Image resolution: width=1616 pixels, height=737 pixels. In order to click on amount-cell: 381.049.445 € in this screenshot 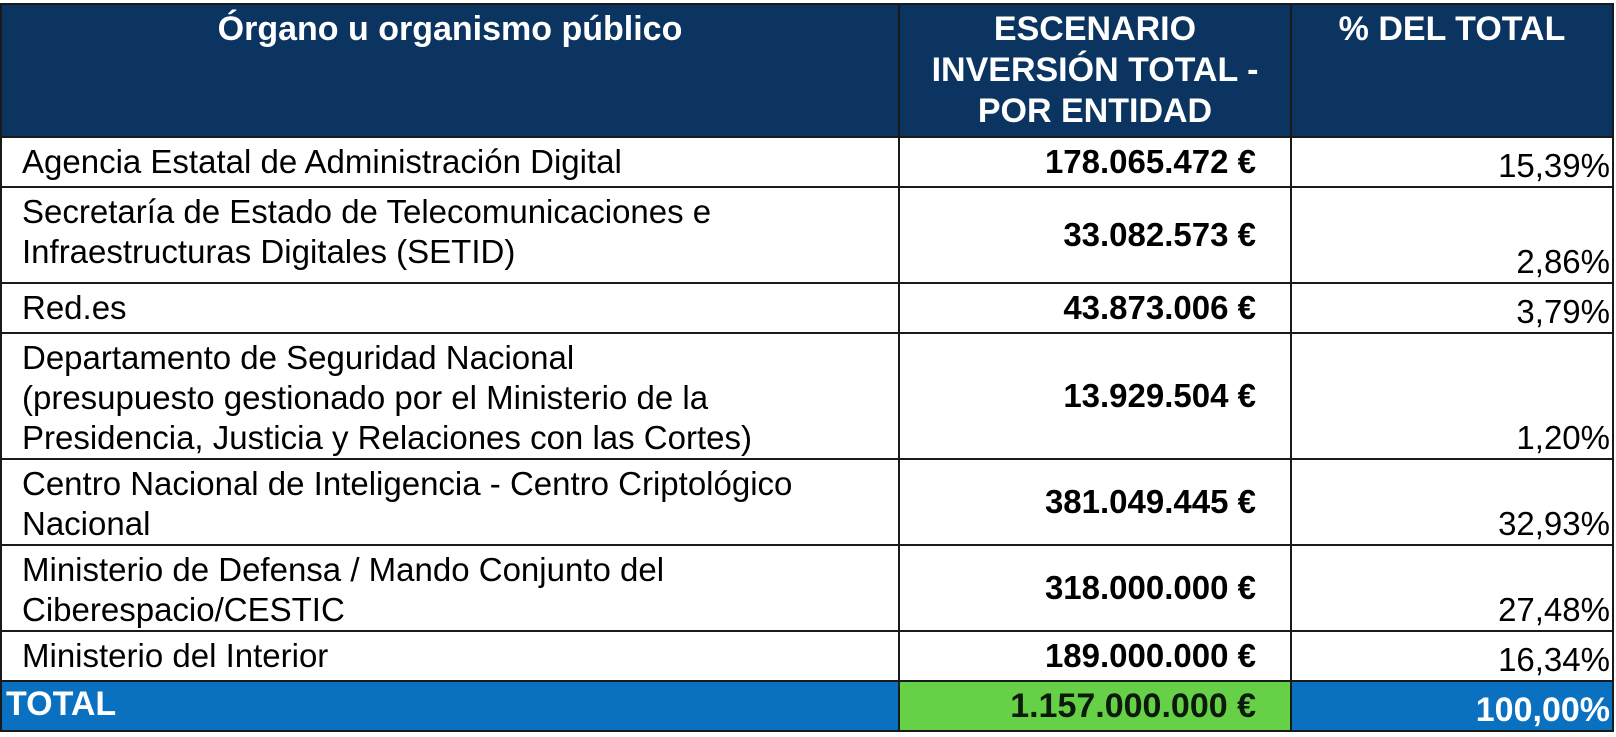, I will do `click(1095, 502)`.